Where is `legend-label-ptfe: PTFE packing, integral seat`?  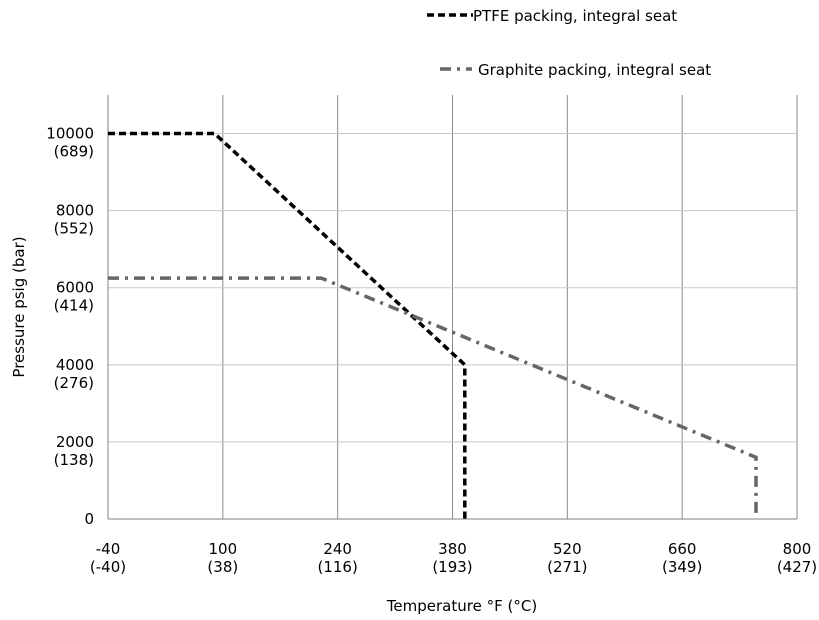 legend-label-ptfe: PTFE packing, integral seat is located at coordinates (575, 16).